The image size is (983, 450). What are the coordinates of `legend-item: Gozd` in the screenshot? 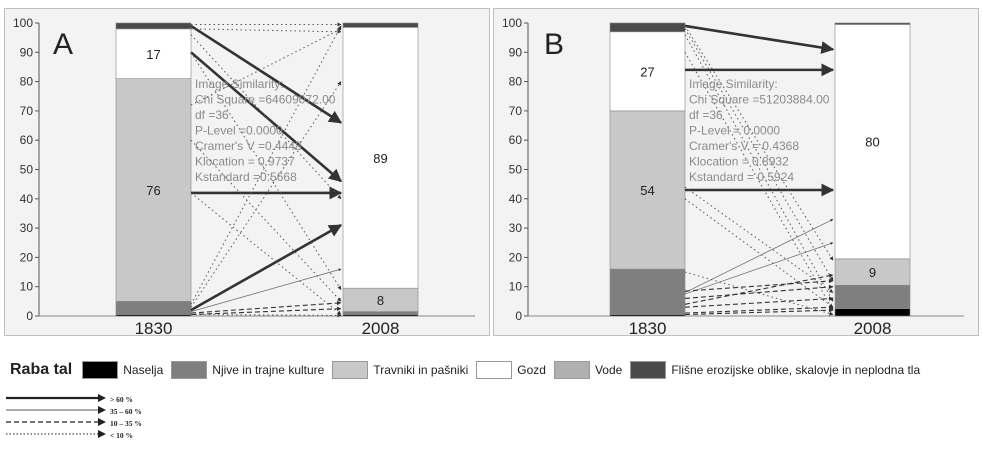 It's located at (511, 370).